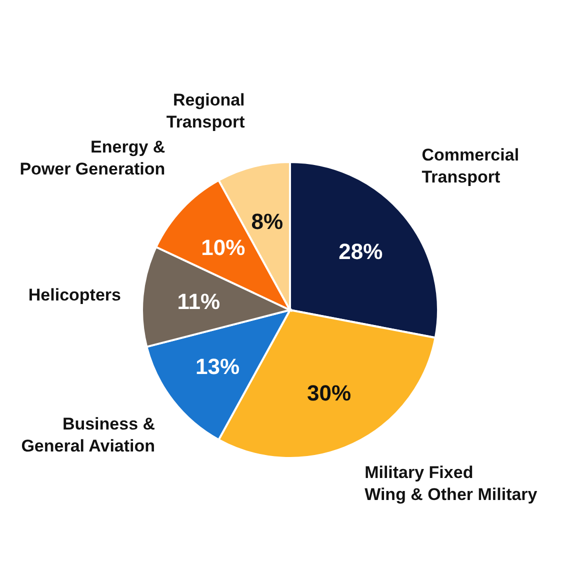 This screenshot has width=566, height=565. Describe the element at coordinates (267, 221) in the screenshot. I see `data-label: 8%` at that location.